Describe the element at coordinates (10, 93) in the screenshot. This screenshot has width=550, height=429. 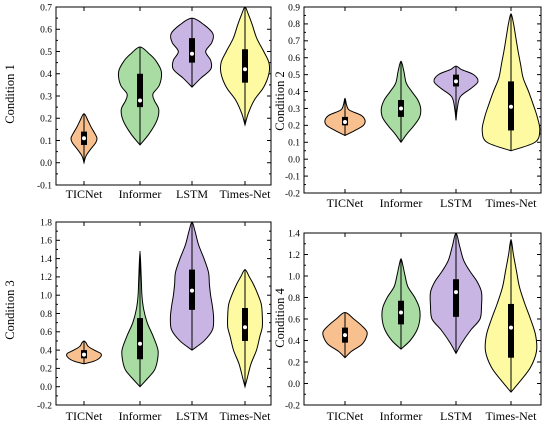
I see `y-axis-label-condition-1: Condition 1` at that location.